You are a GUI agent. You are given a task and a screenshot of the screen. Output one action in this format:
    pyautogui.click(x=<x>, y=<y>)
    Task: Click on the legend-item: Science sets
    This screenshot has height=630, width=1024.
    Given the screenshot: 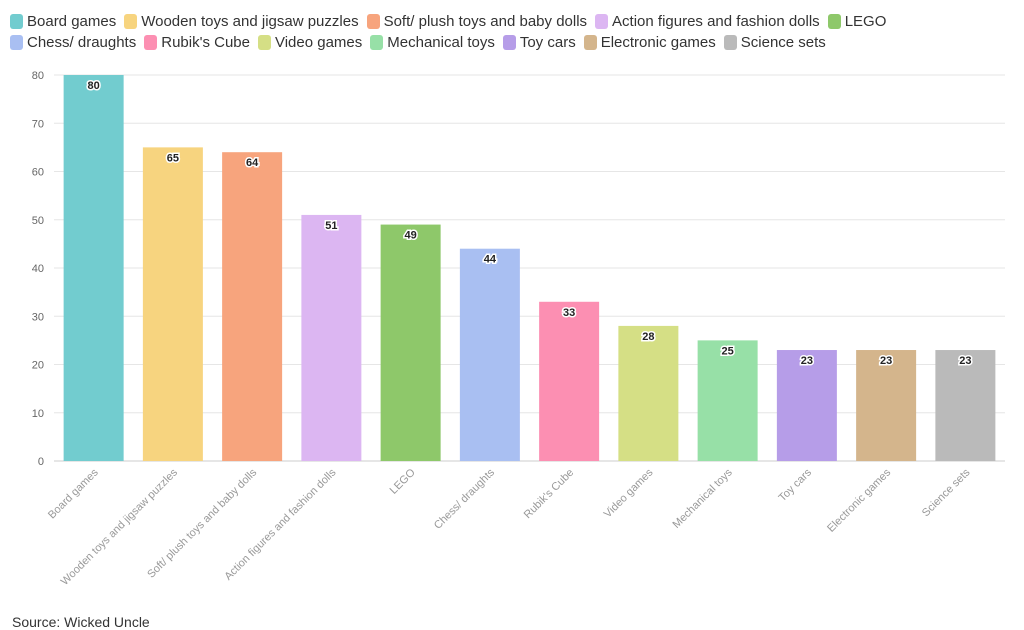 What is the action you would take?
    pyautogui.click(x=774, y=42)
    